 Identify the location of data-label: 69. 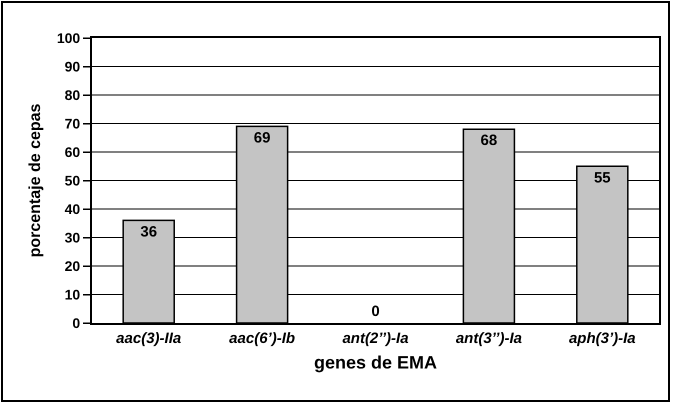
(262, 137).